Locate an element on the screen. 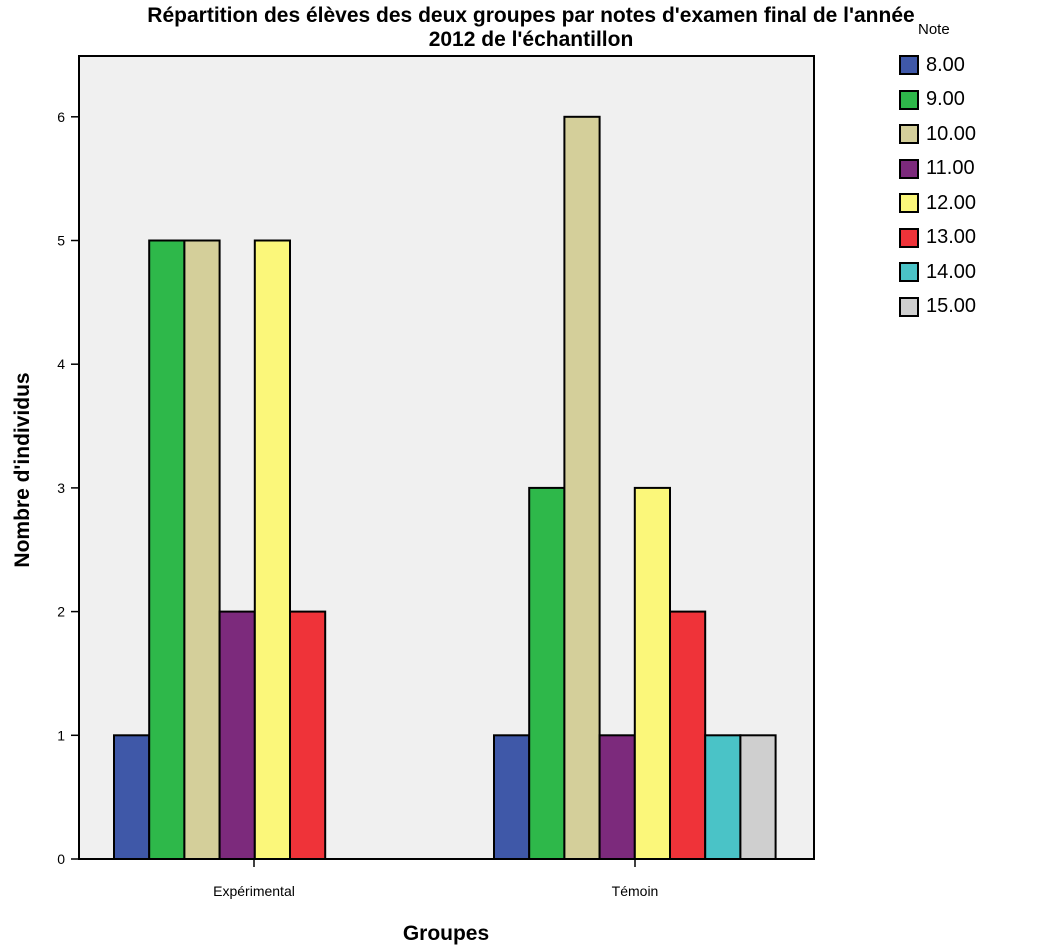 The image size is (1062, 947). legend-item: 8.00 is located at coordinates (937, 65).